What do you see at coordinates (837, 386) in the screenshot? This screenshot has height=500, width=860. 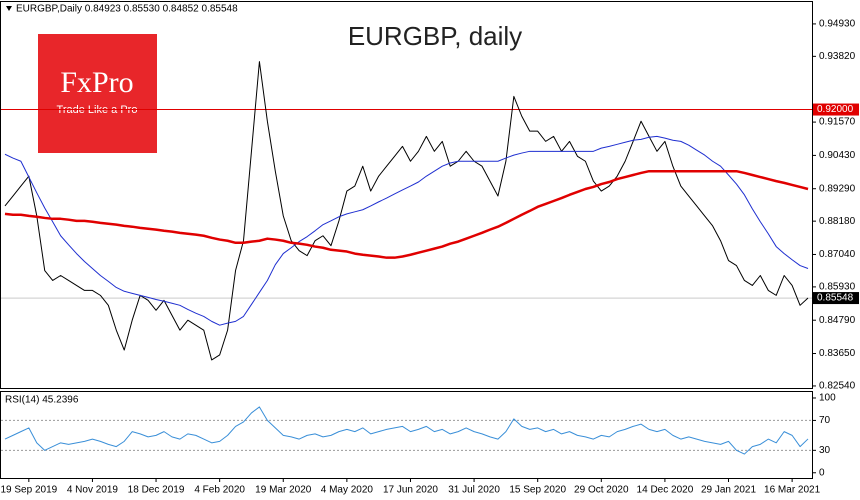 I see `y-tick-label: 0.82540` at bounding box center [837, 386].